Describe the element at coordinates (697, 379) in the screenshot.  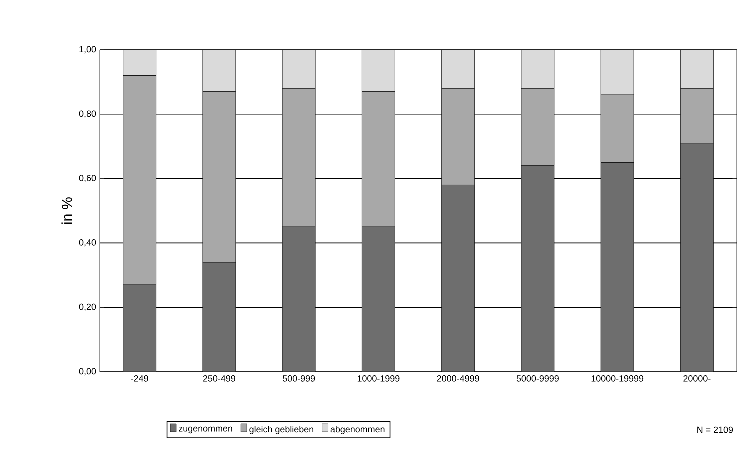
I see `x-tick-label: 20000-` at that location.